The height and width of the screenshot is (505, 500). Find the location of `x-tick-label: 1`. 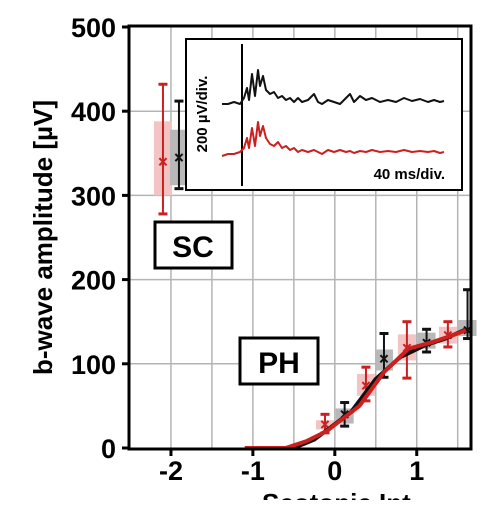

x-tick-label: 1 is located at coordinates (416, 471).